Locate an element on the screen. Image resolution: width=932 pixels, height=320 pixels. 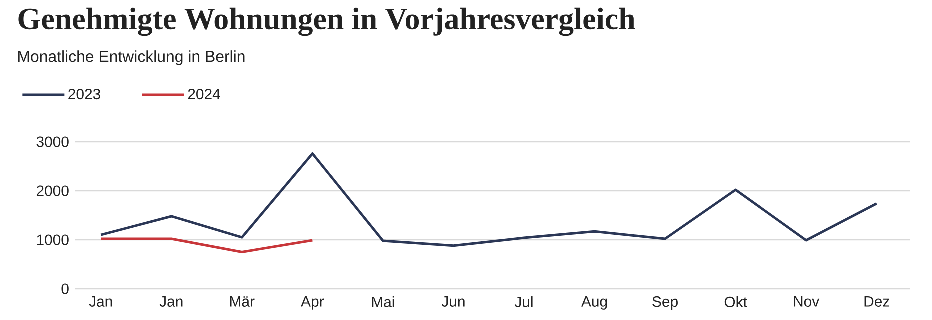
y-tick-label: 1000 is located at coordinates (53, 240).